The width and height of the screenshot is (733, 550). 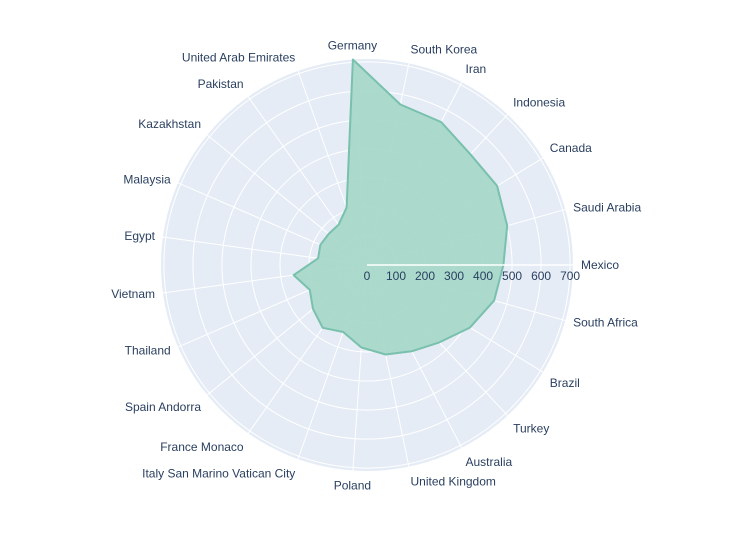 What do you see at coordinates (541, 276) in the screenshot?
I see `radial-tick-label: 600` at bounding box center [541, 276].